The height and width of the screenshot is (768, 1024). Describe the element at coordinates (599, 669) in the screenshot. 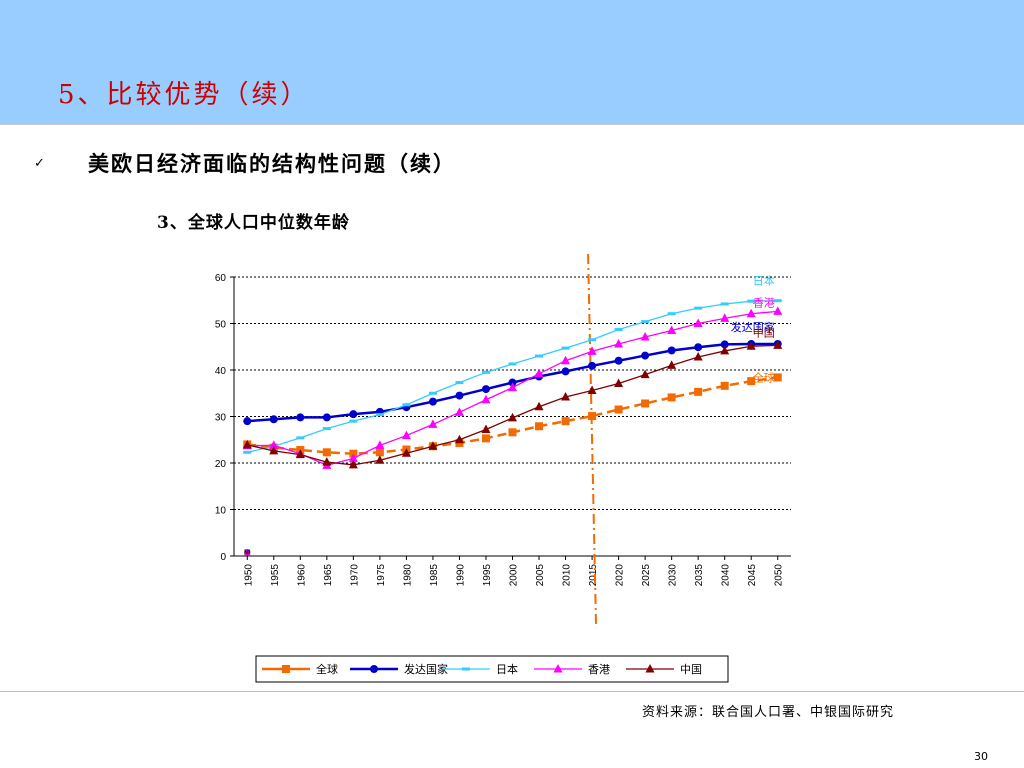

I see `legend-label: 香港` at that location.